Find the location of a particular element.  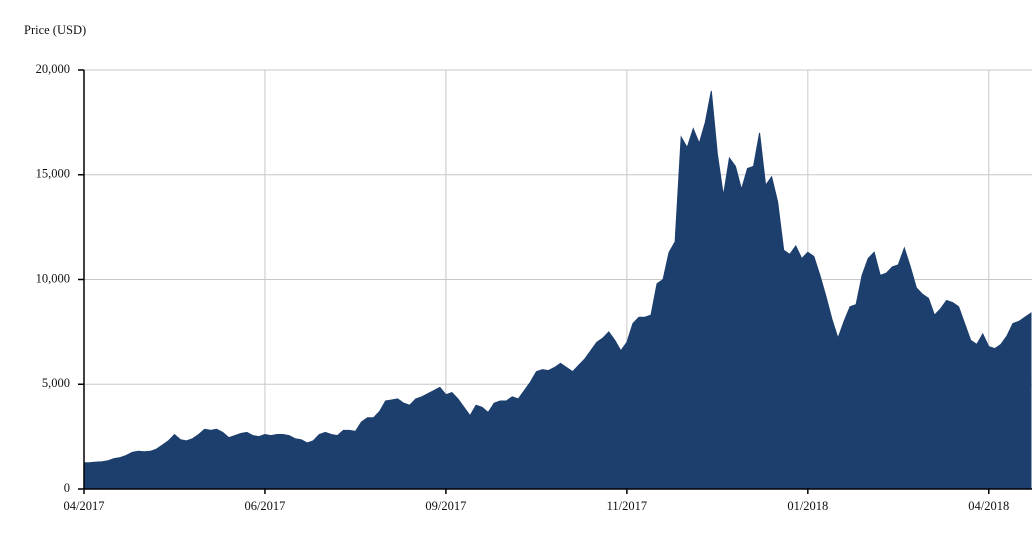

y-tick-label: 20,000 is located at coordinates (53, 69).